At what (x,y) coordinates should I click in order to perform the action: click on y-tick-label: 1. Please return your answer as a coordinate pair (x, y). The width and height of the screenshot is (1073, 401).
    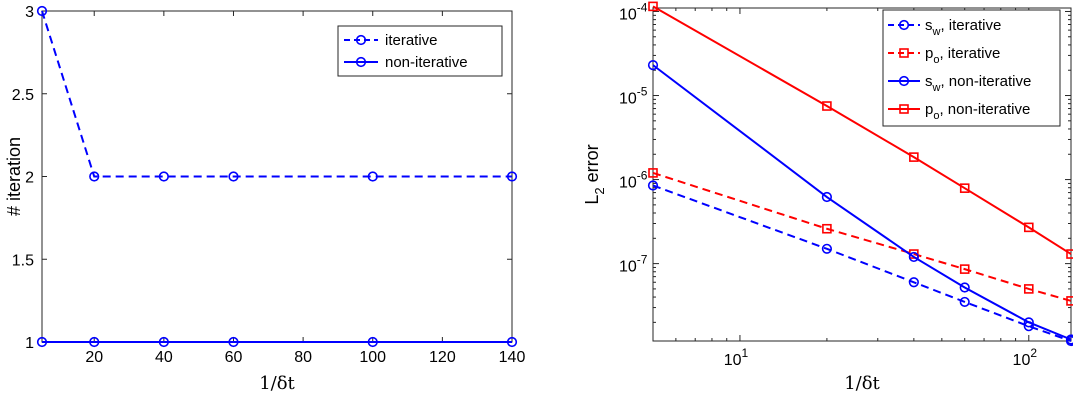
    Looking at the image, I should click on (29, 343).